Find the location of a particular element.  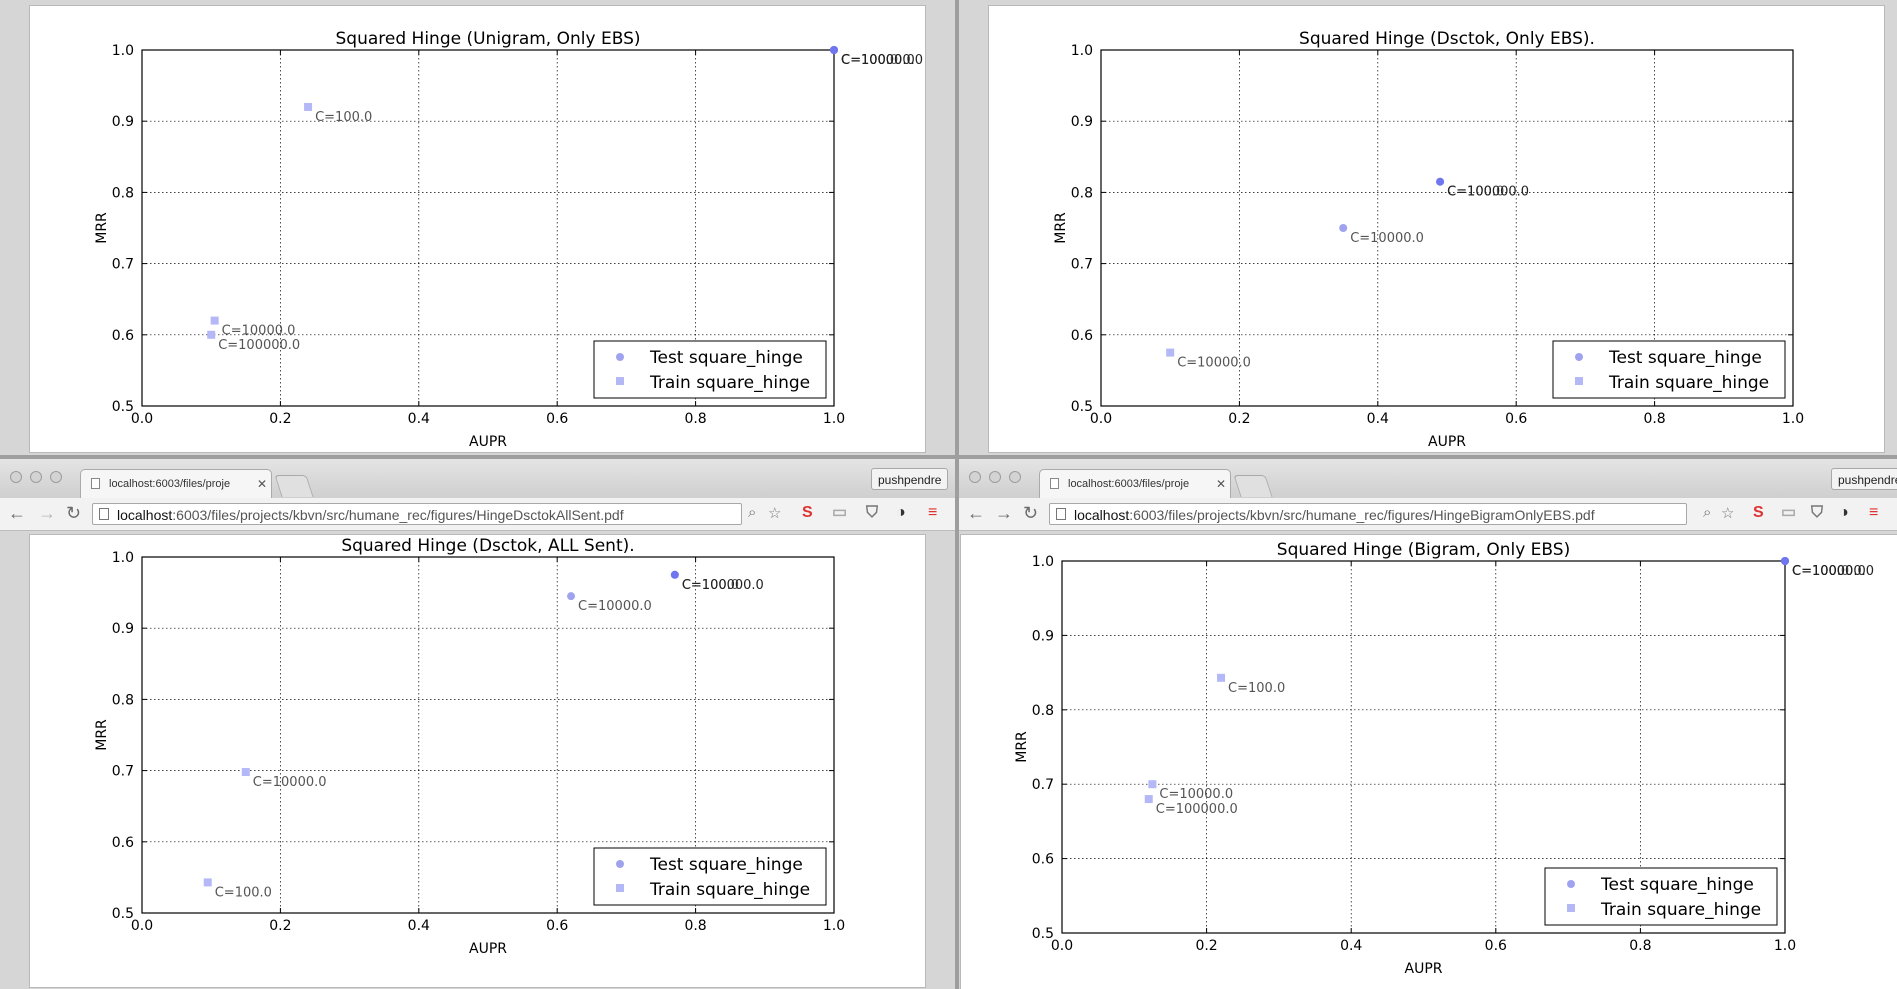

y-tick-label: 0.9 is located at coordinates (1082, 122).